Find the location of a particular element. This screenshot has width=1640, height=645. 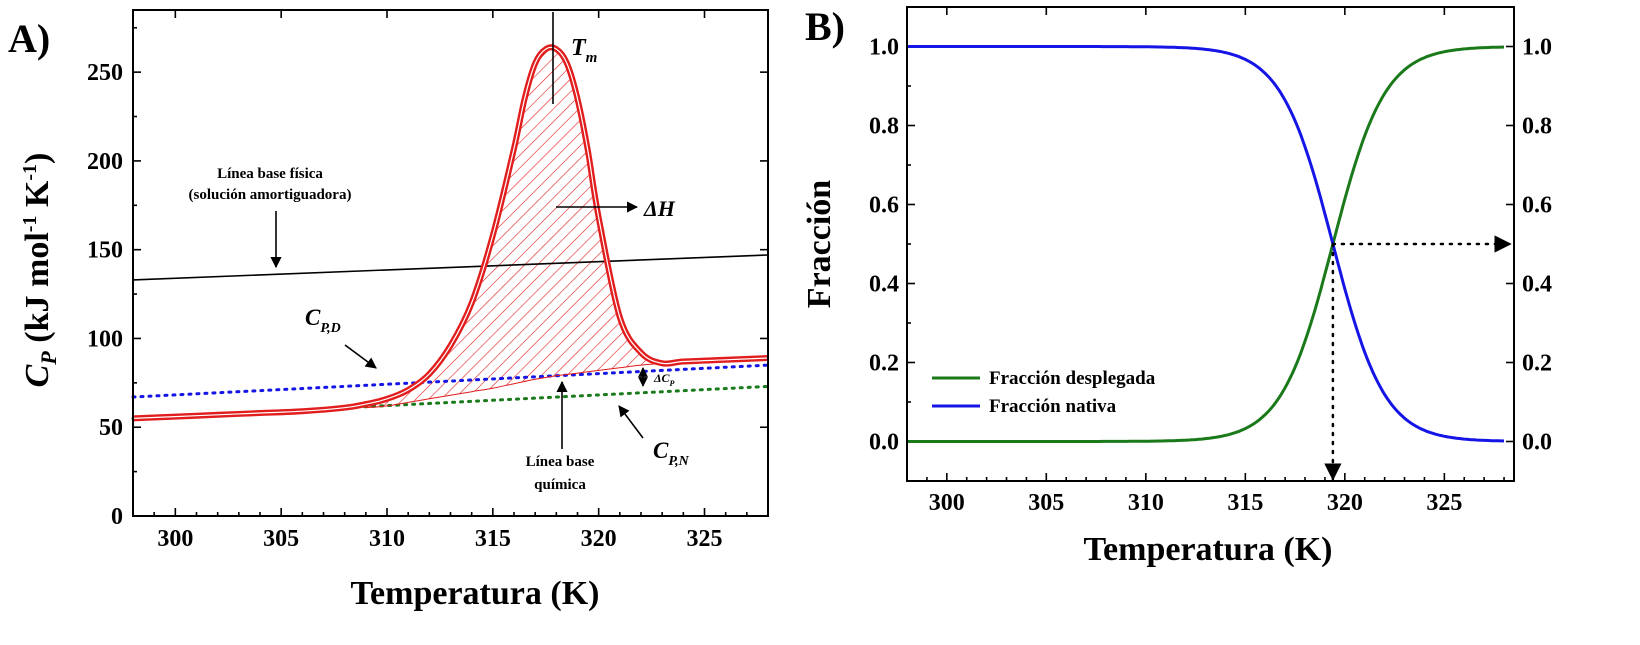

y-tick-label: 0.6 is located at coordinates (884, 206).